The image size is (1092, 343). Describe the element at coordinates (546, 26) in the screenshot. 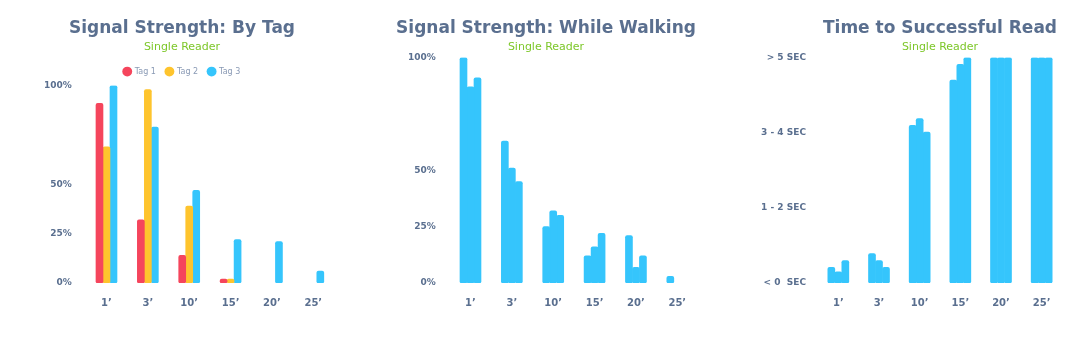

I see `chart-title: Signal Strength: While Walking` at that location.